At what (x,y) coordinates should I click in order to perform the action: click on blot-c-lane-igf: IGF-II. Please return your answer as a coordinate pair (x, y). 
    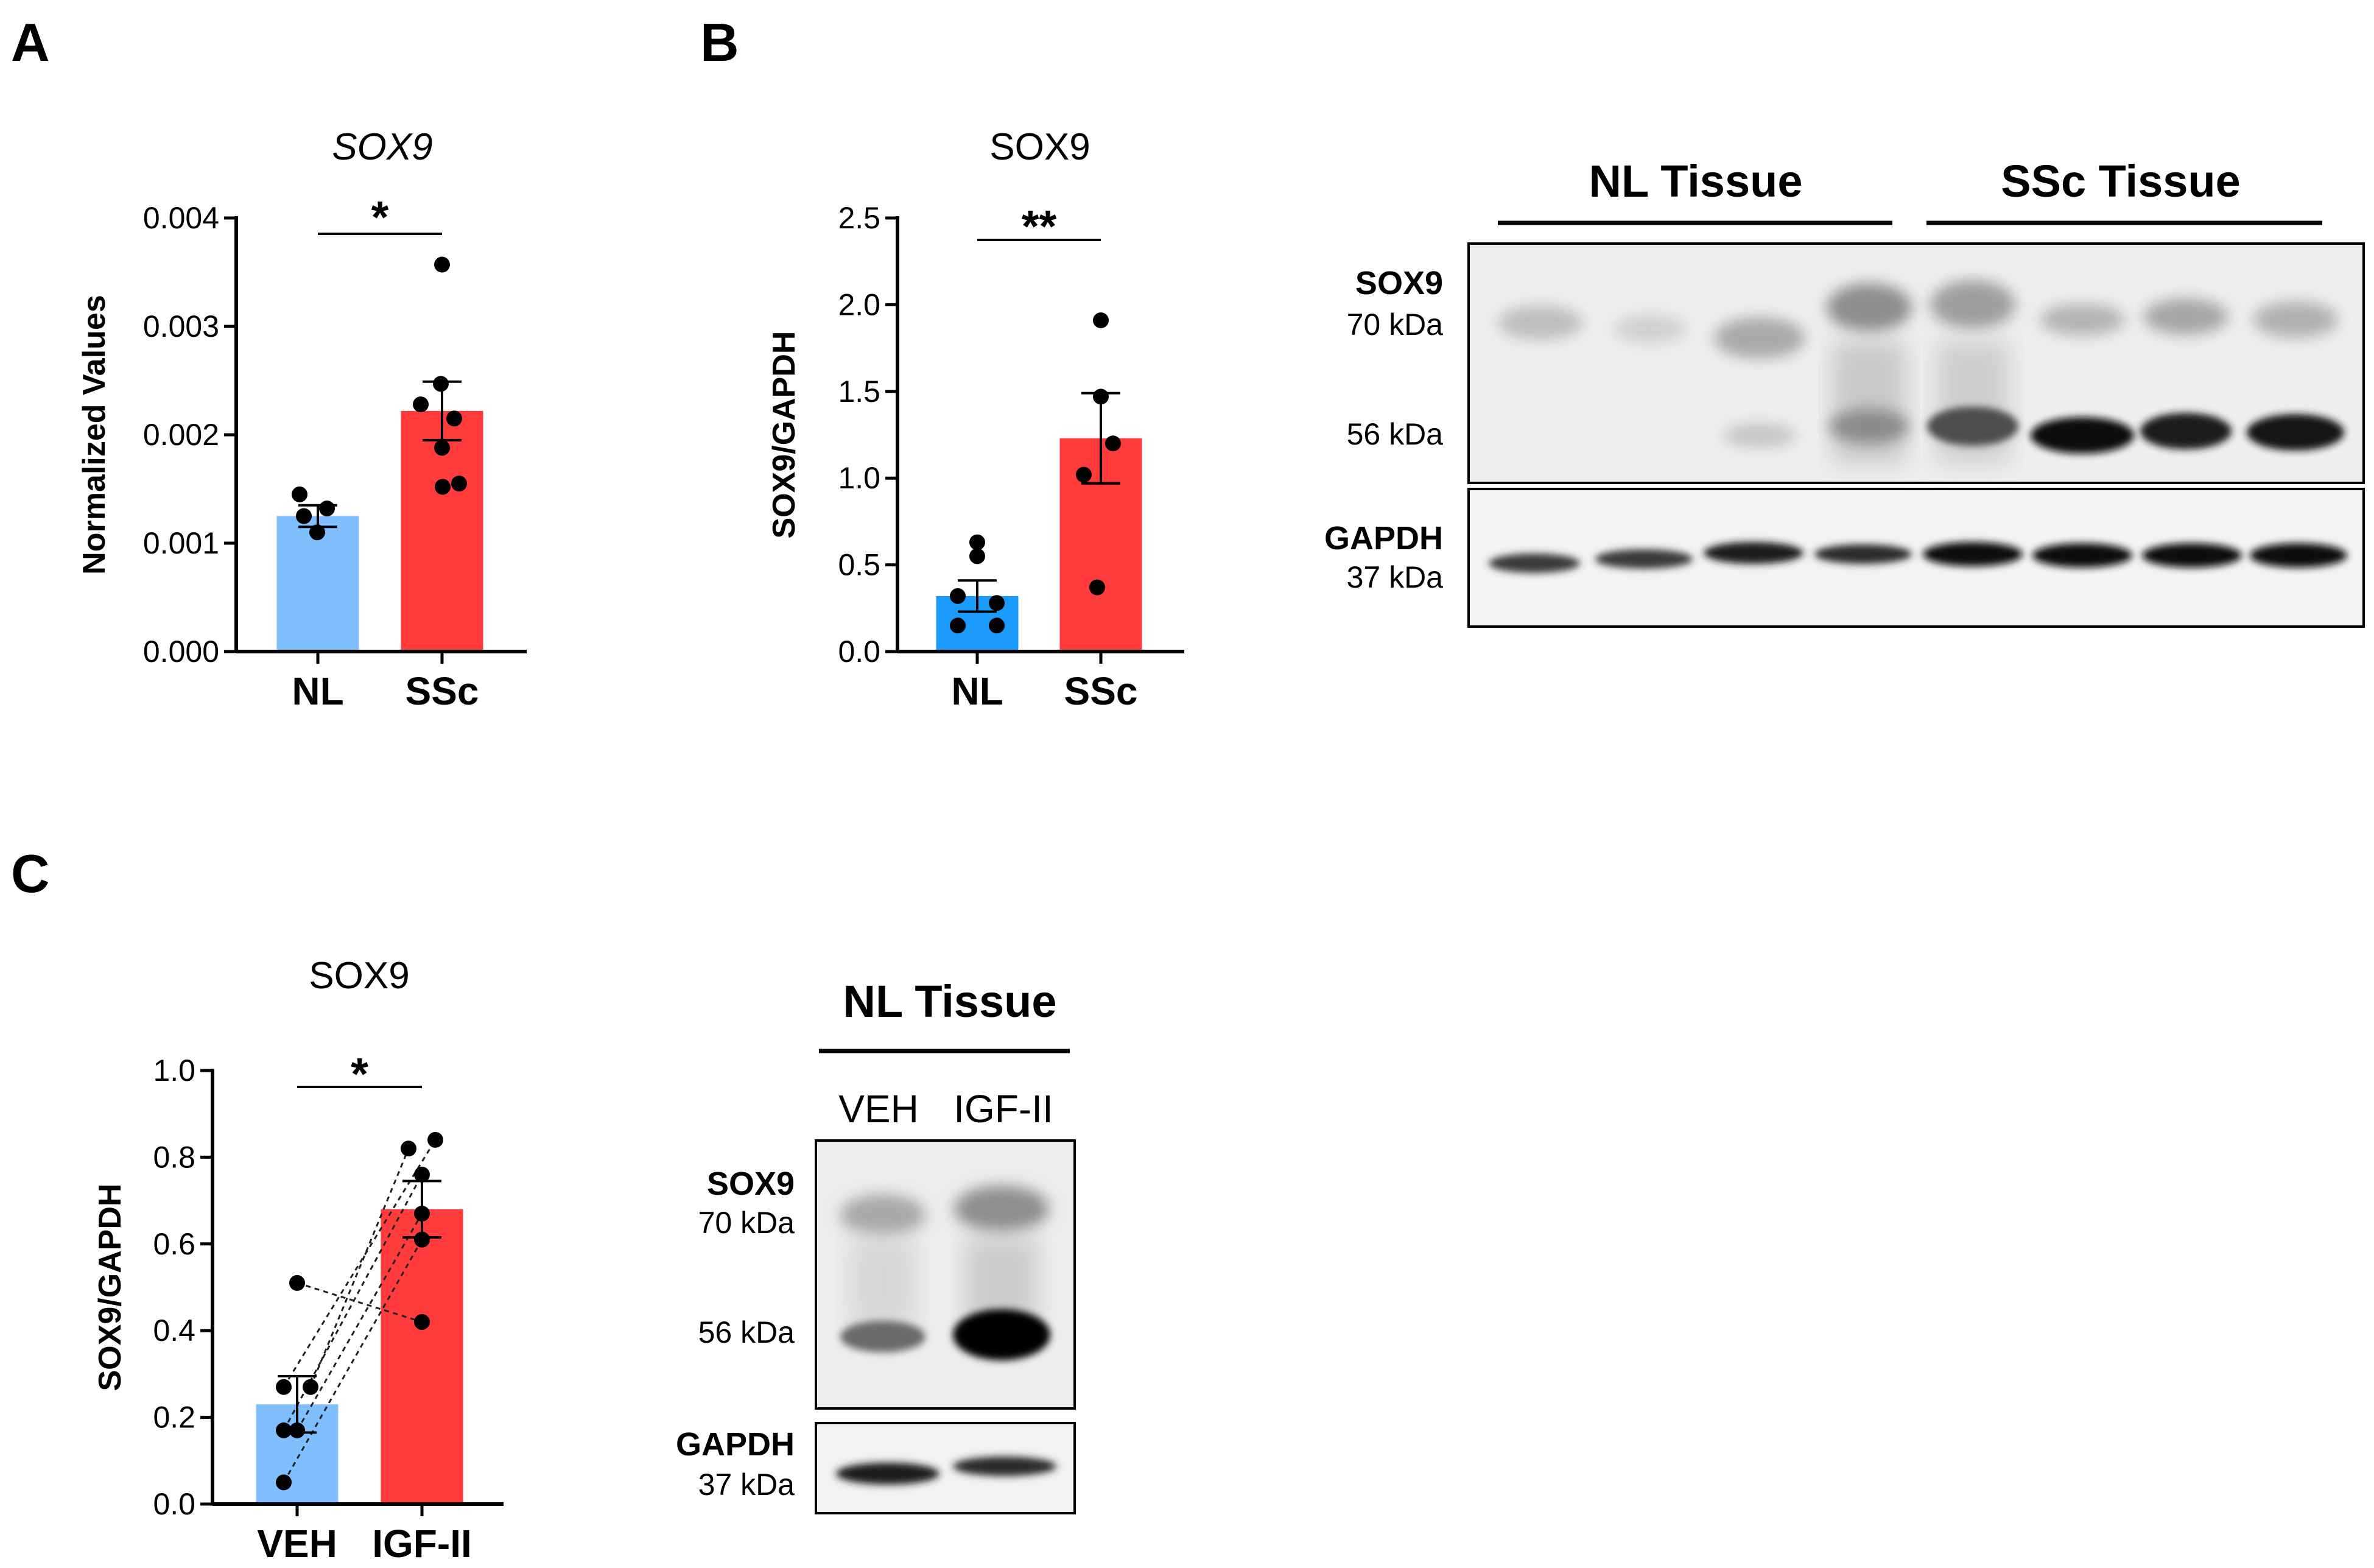
    Looking at the image, I should click on (1003, 1109).